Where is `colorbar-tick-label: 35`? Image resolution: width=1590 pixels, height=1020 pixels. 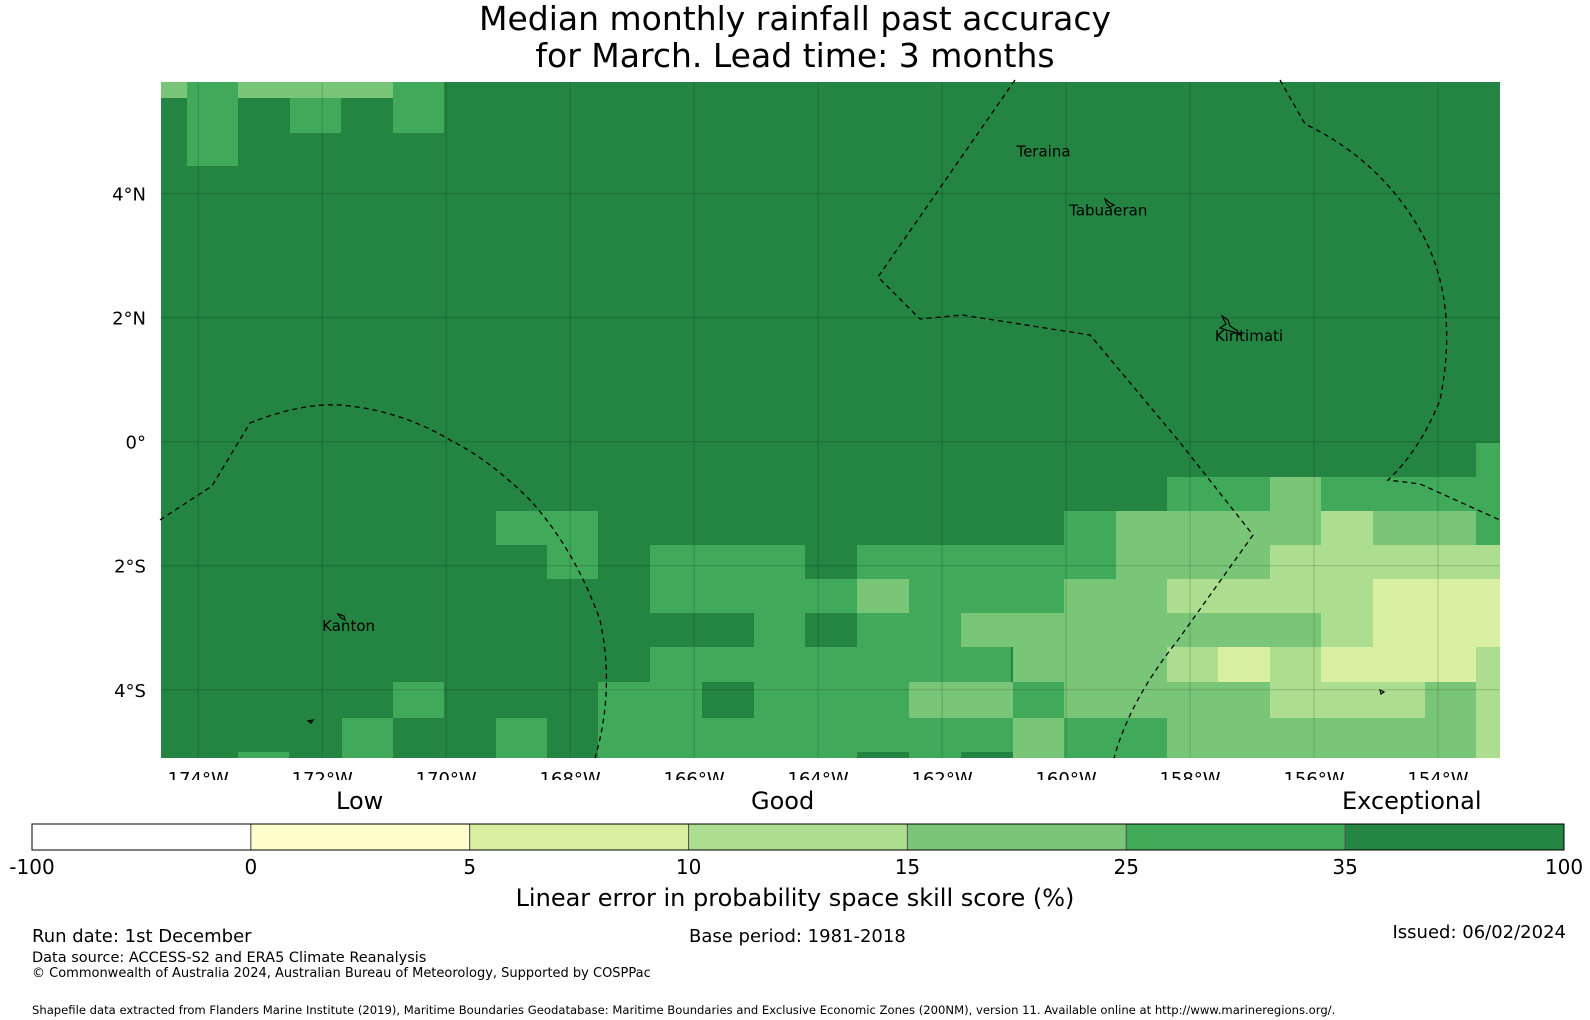 colorbar-tick-label: 35 is located at coordinates (1344, 867).